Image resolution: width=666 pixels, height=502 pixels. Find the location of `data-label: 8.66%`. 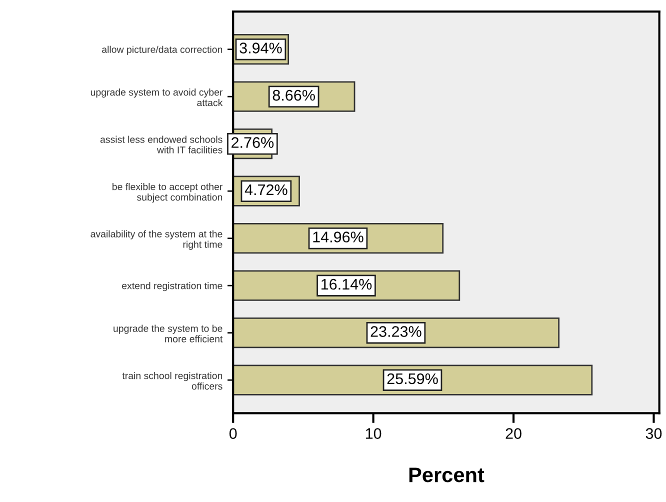

data-label: 8.66% is located at coordinates (293, 95).